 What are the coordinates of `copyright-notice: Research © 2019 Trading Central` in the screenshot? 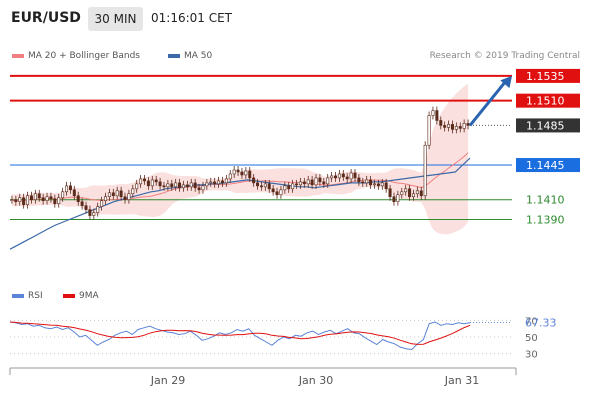 It's located at (504, 56).